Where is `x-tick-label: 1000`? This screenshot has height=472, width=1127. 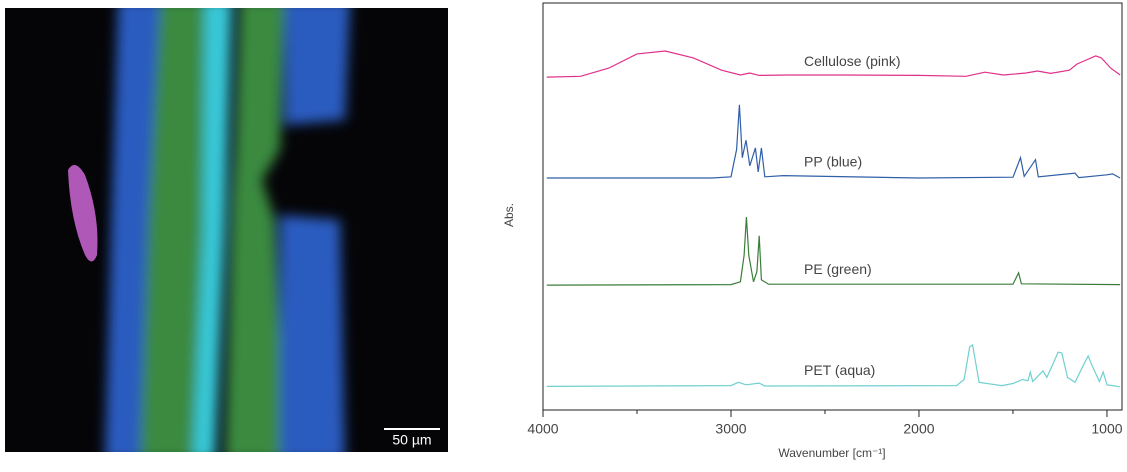 x-tick-label: 1000 is located at coordinates (1106, 429).